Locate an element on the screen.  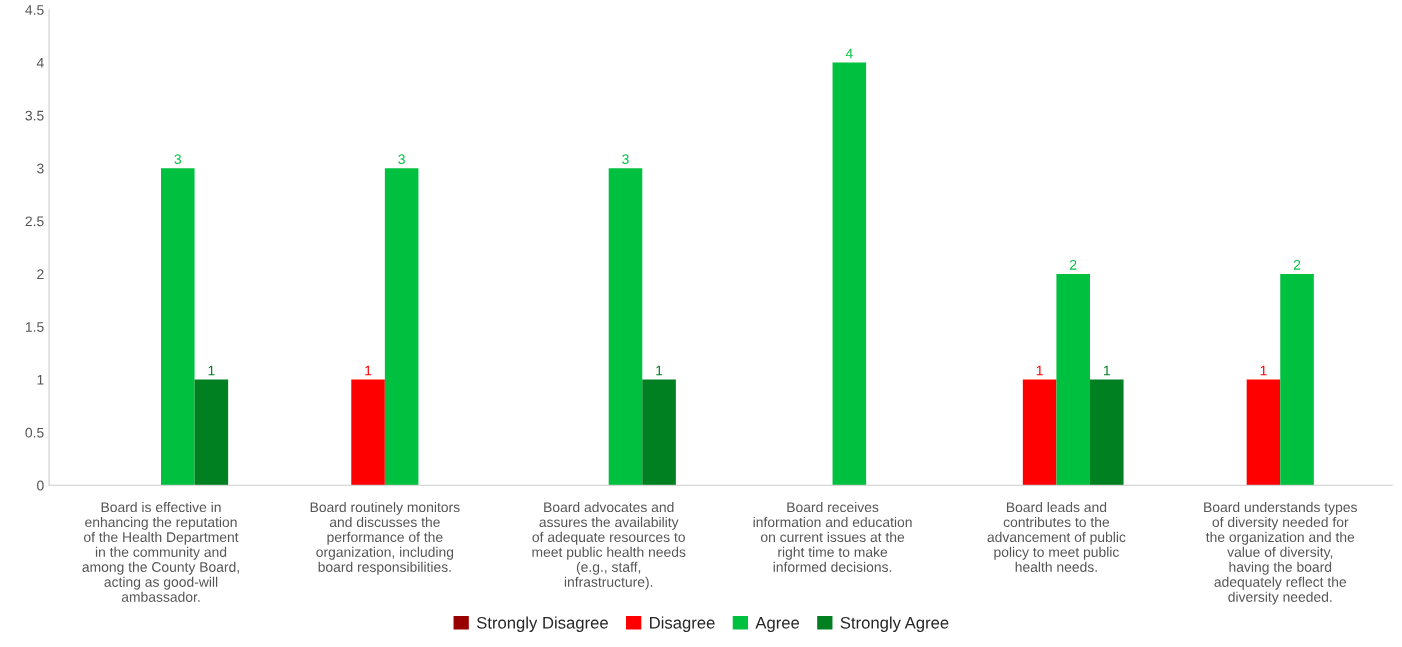
y-tick-label: 1.5 is located at coordinates (34, 327).